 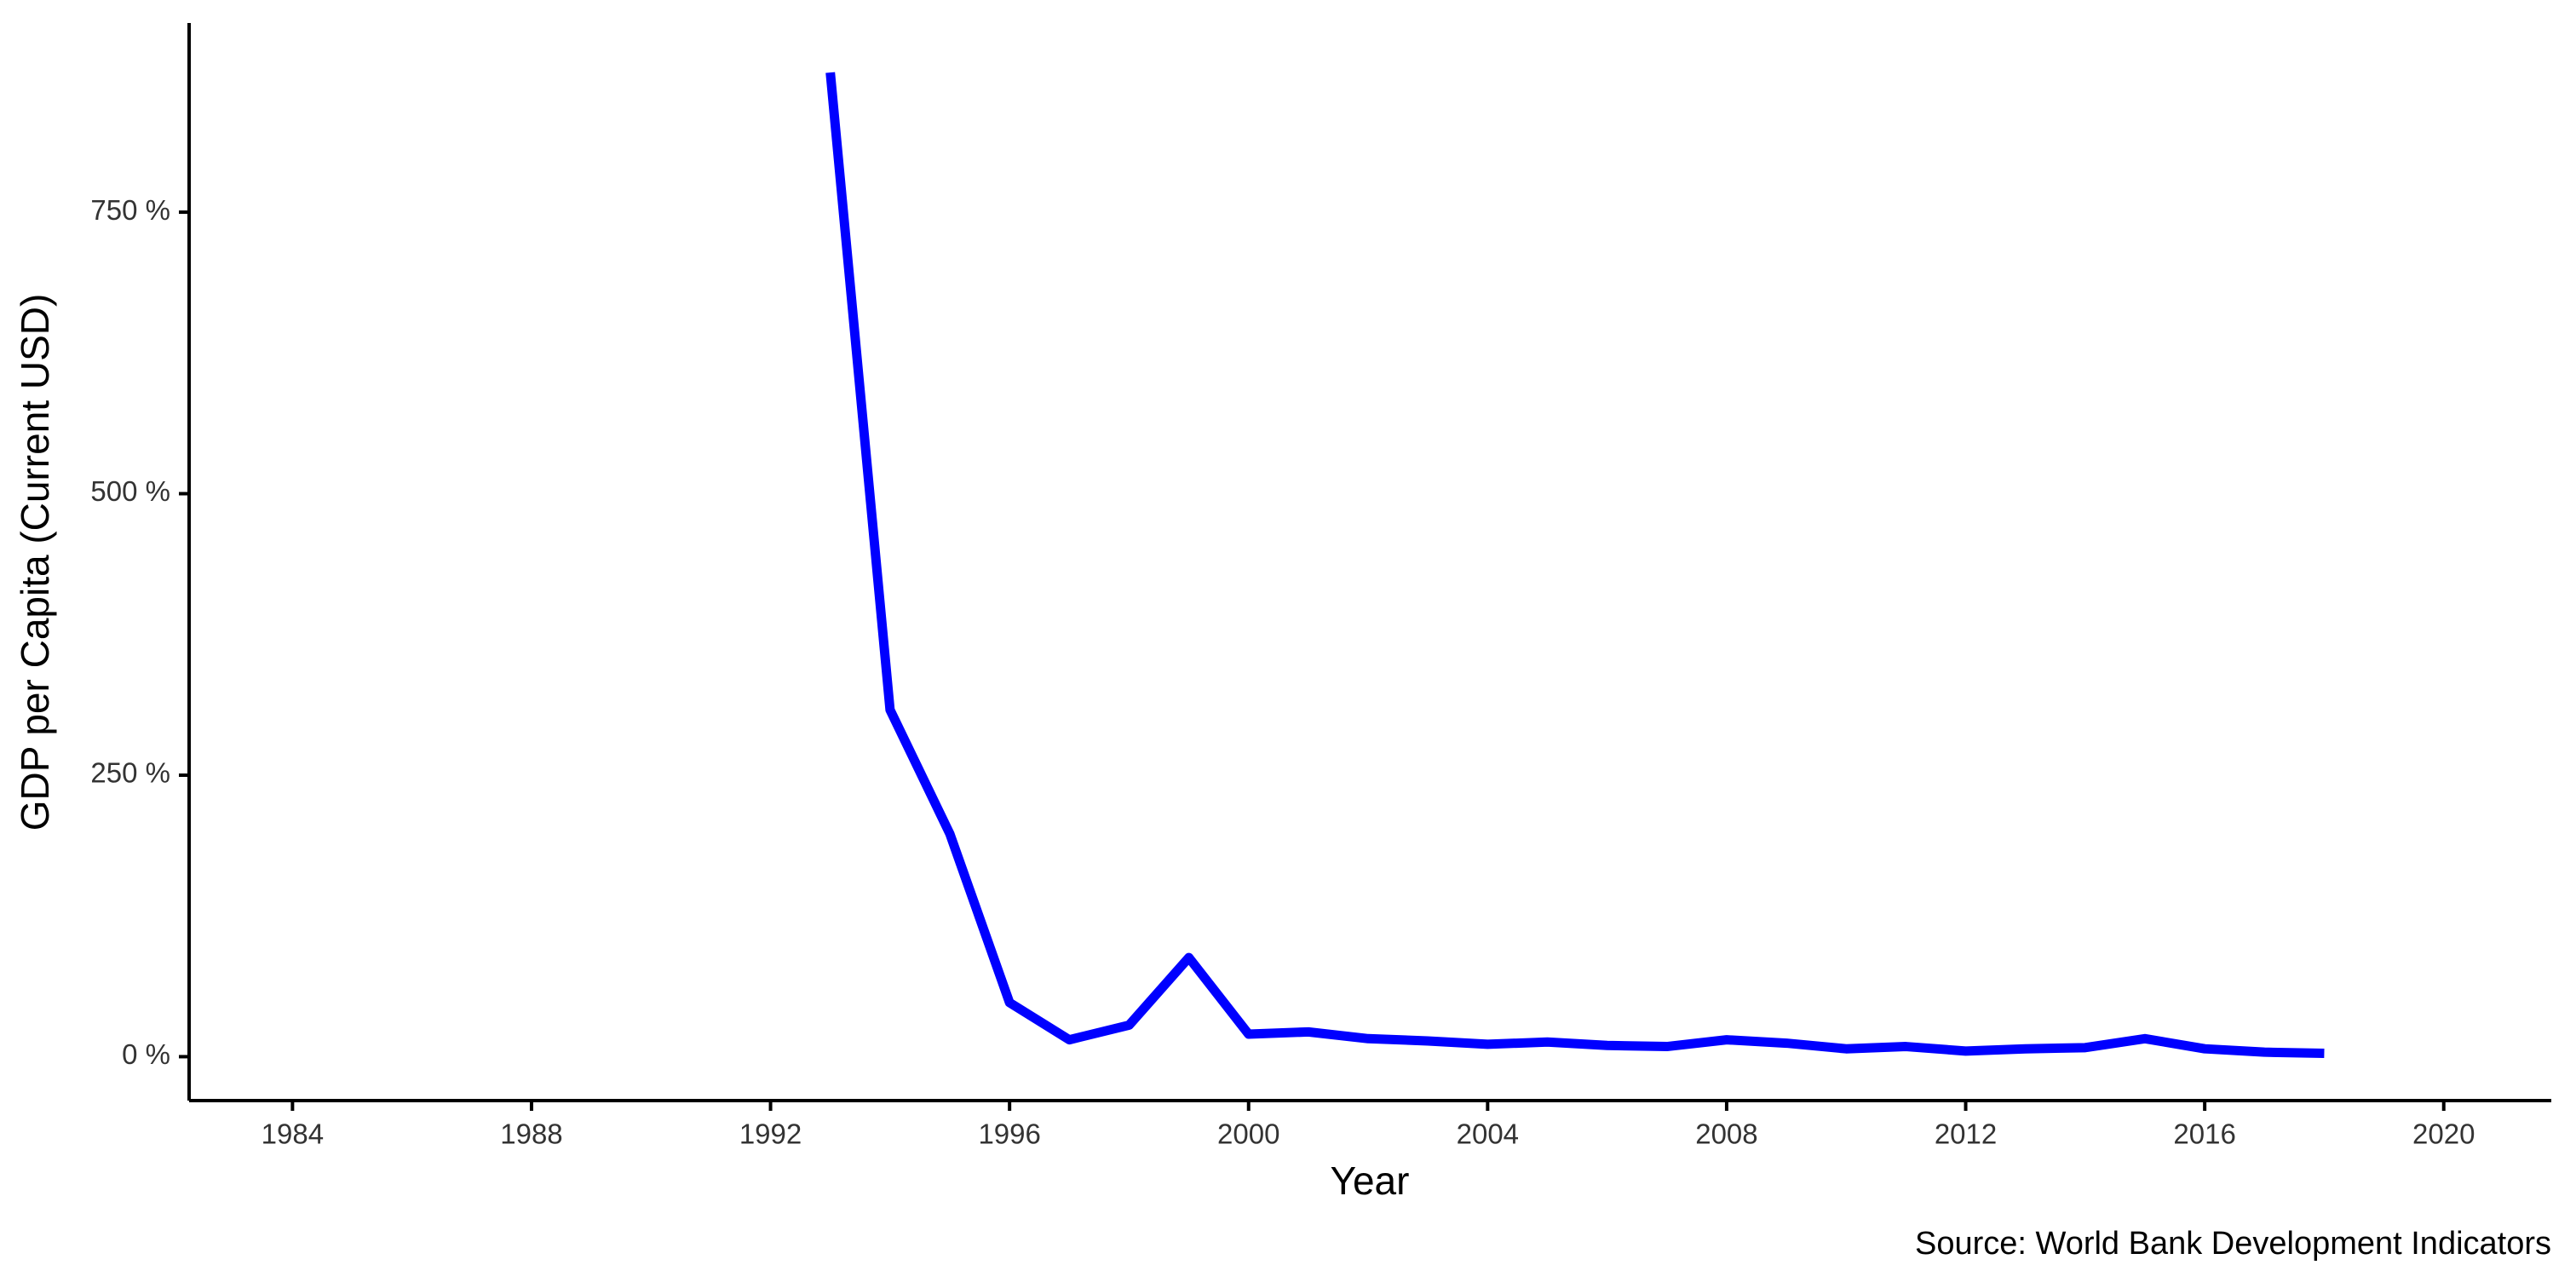 I want to click on x-tick-label: 1992, so click(x=771, y=1134).